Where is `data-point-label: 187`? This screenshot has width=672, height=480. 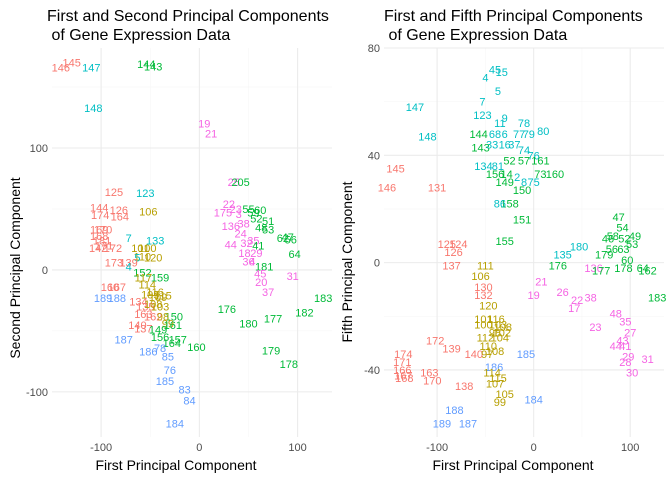 data-point-label: 187 is located at coordinates (124, 340).